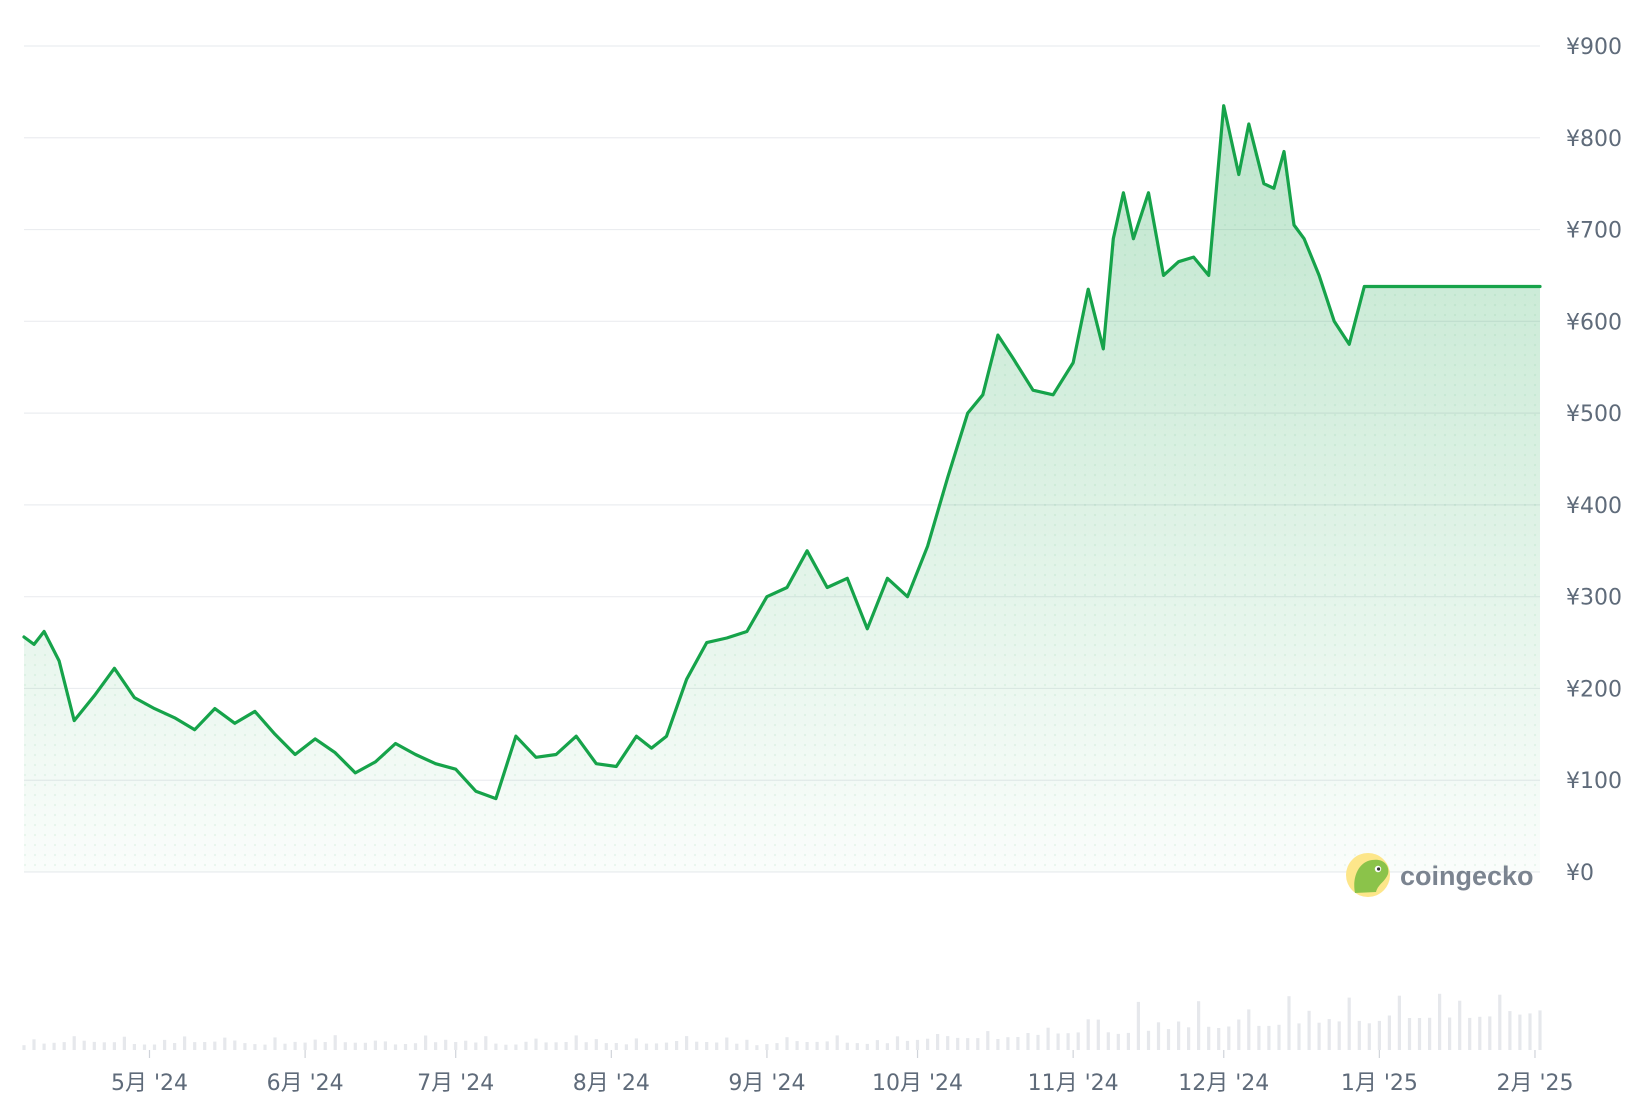 Image resolution: width=1652 pixels, height=1100 pixels. I want to click on x-tick-label: 6月 '24, so click(305, 1083).